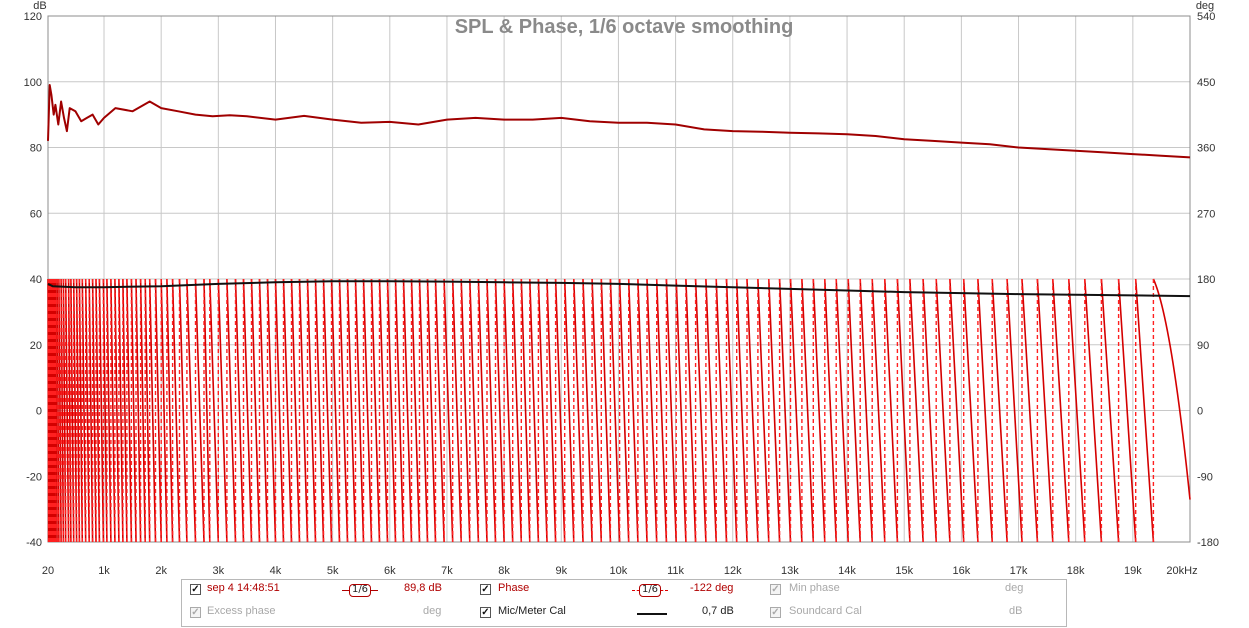 This screenshot has width=1249, height=628. What do you see at coordinates (36, 280) in the screenshot?
I see `left-tick-label: 40` at bounding box center [36, 280].